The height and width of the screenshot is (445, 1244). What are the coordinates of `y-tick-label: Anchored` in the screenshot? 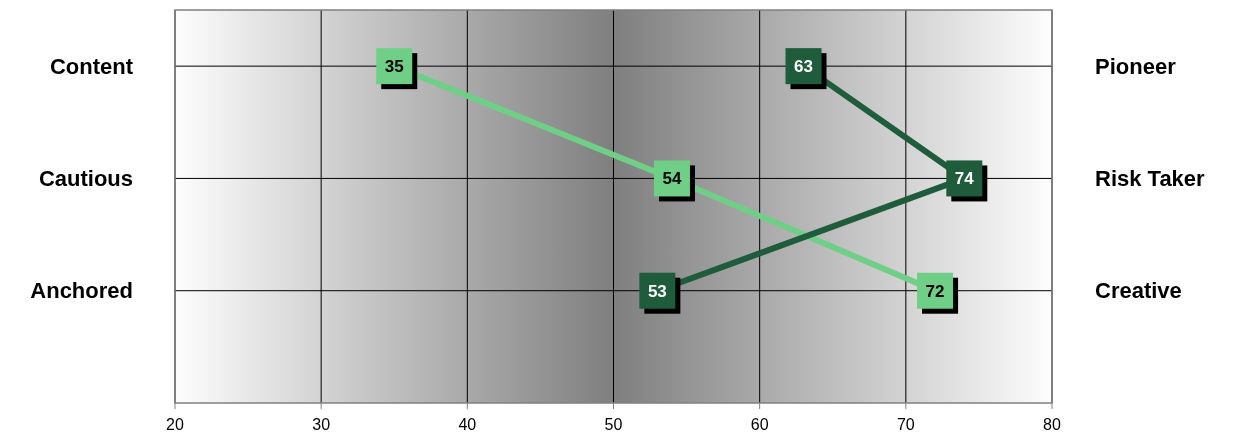 It's located at (81, 291).